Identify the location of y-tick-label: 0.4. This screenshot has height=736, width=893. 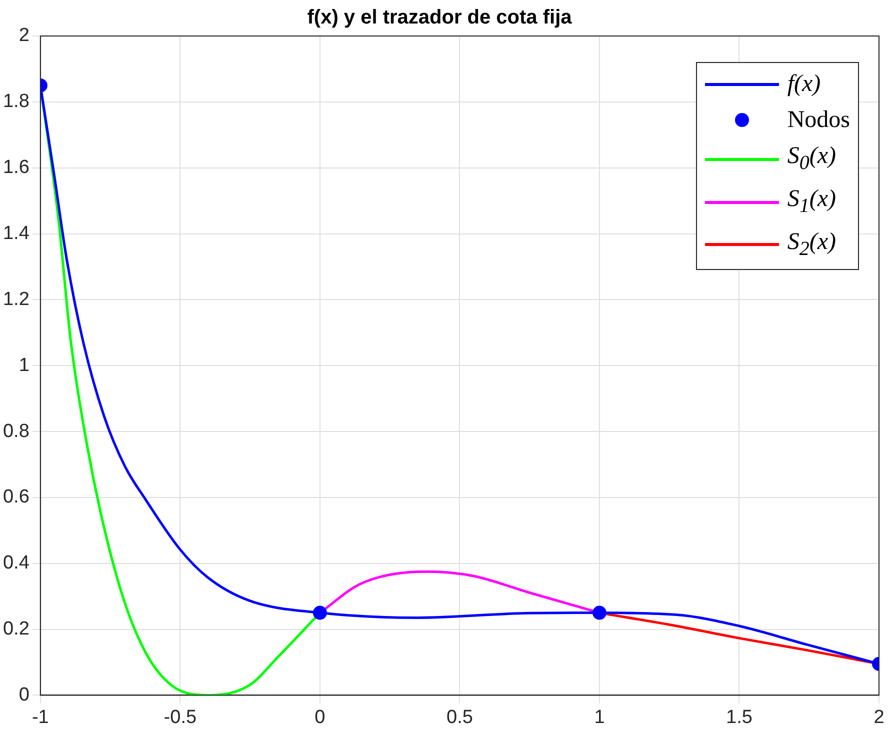
(16, 563).